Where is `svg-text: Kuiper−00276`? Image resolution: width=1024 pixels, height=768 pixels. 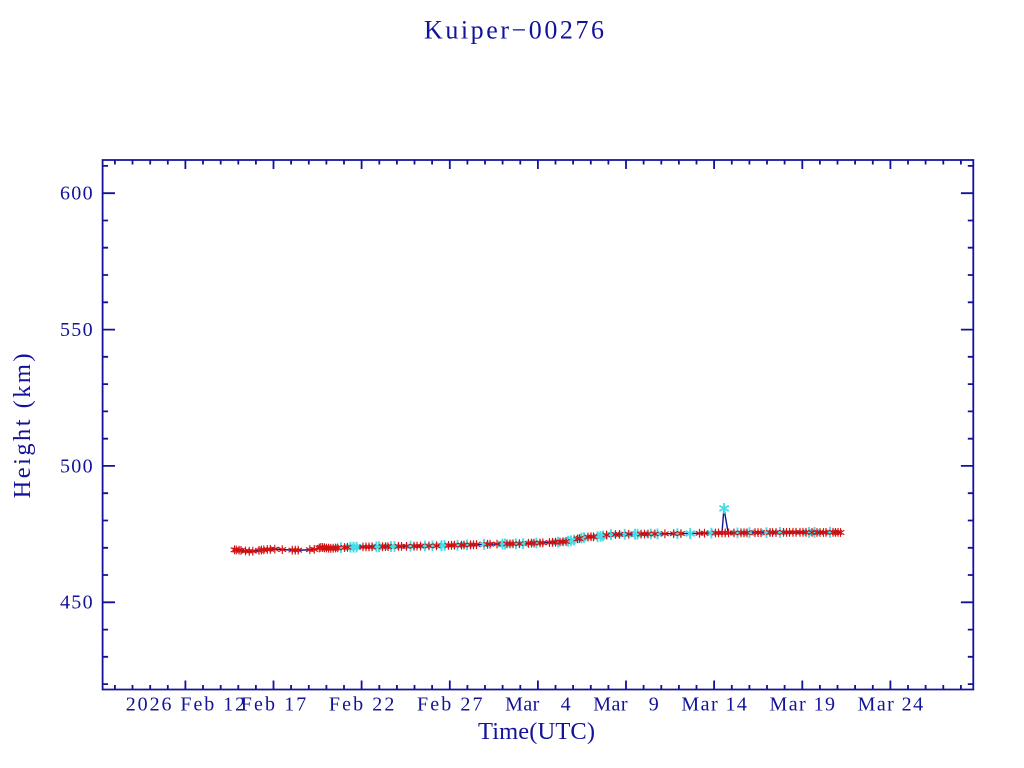 svg-text: Kuiper−00276 is located at coordinates (514, 30).